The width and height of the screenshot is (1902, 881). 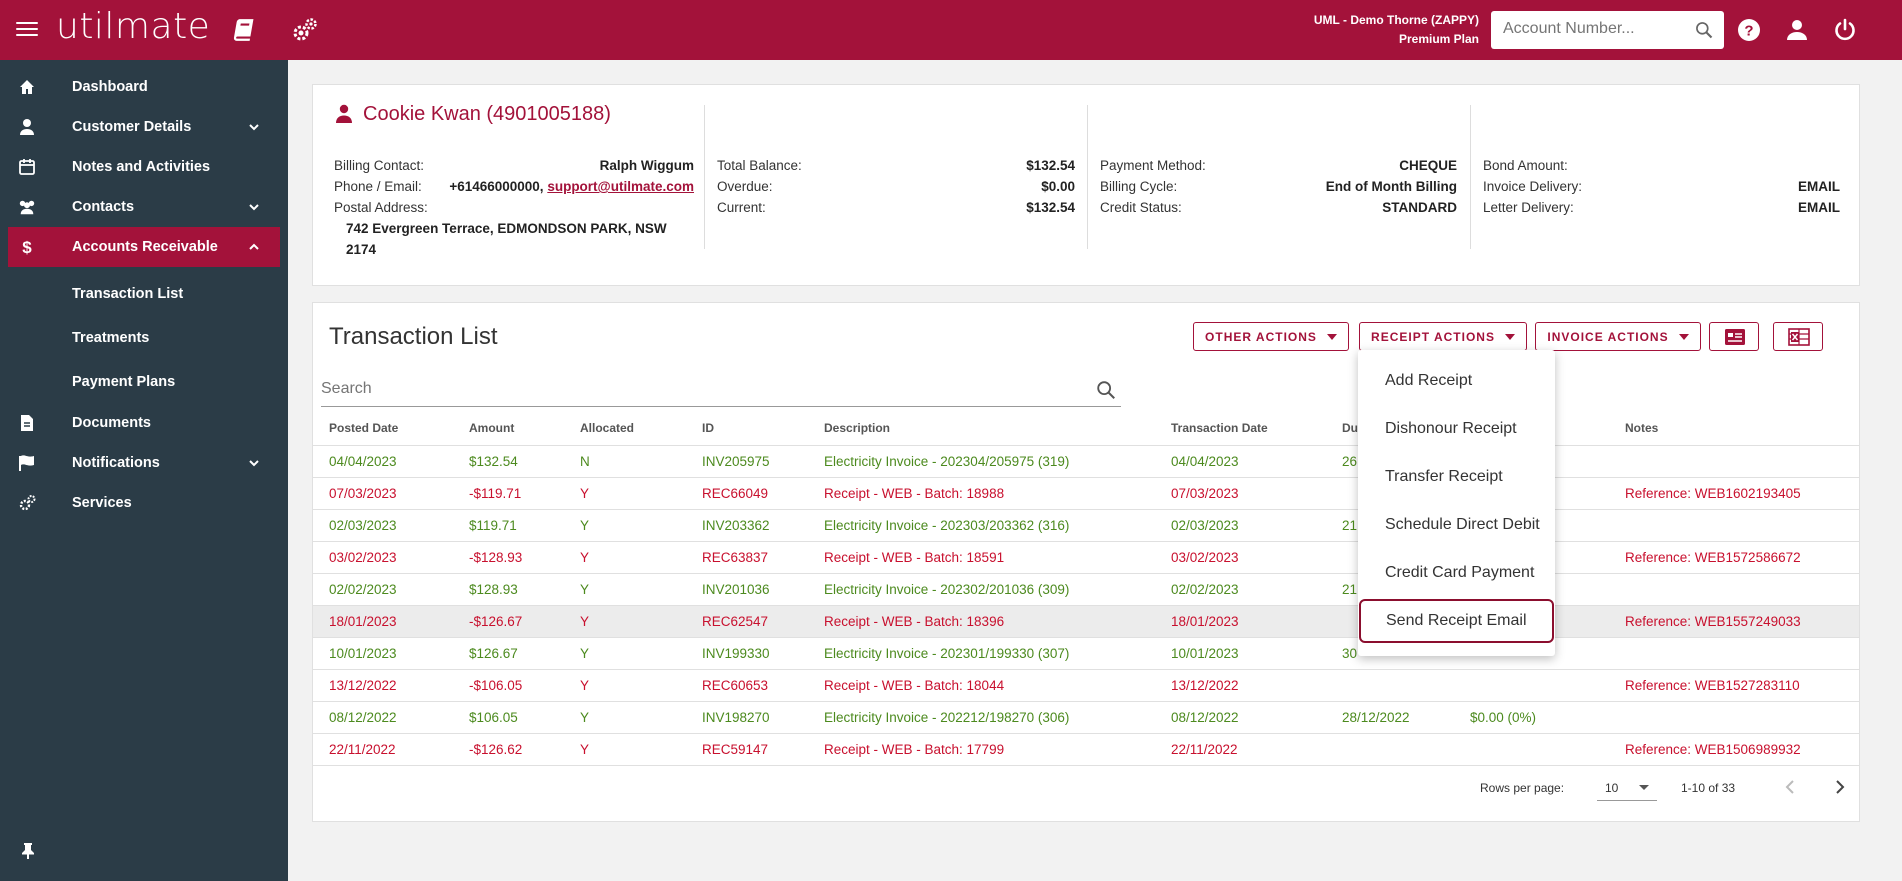 What do you see at coordinates (1240, 653) in the screenshot?
I see `transaction-date-cell: 10/01/2023` at bounding box center [1240, 653].